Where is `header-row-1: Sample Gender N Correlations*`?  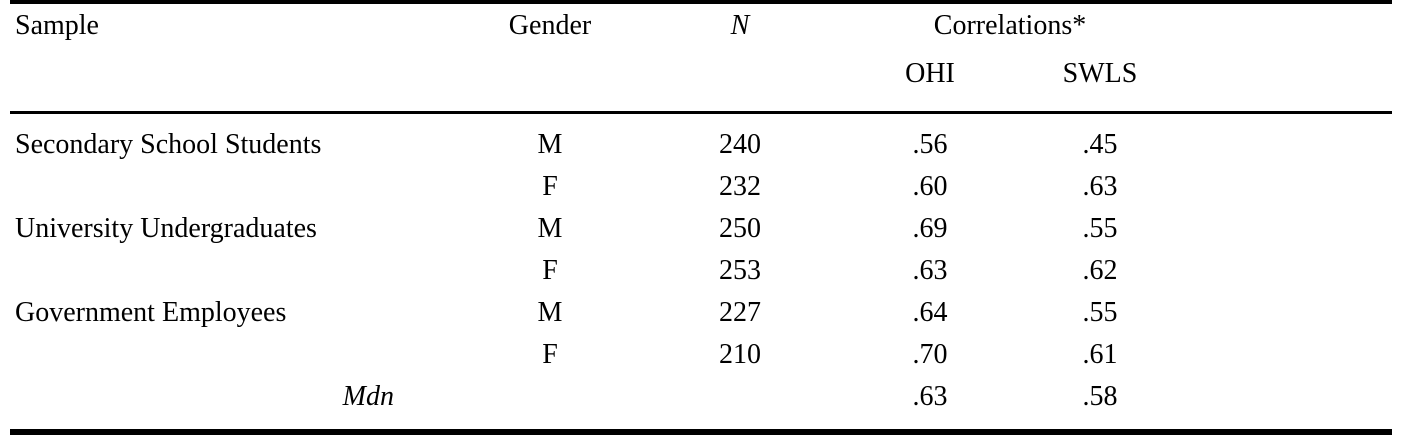
header-row-1: Sample Gender N Correlations* is located at coordinates (701, 25).